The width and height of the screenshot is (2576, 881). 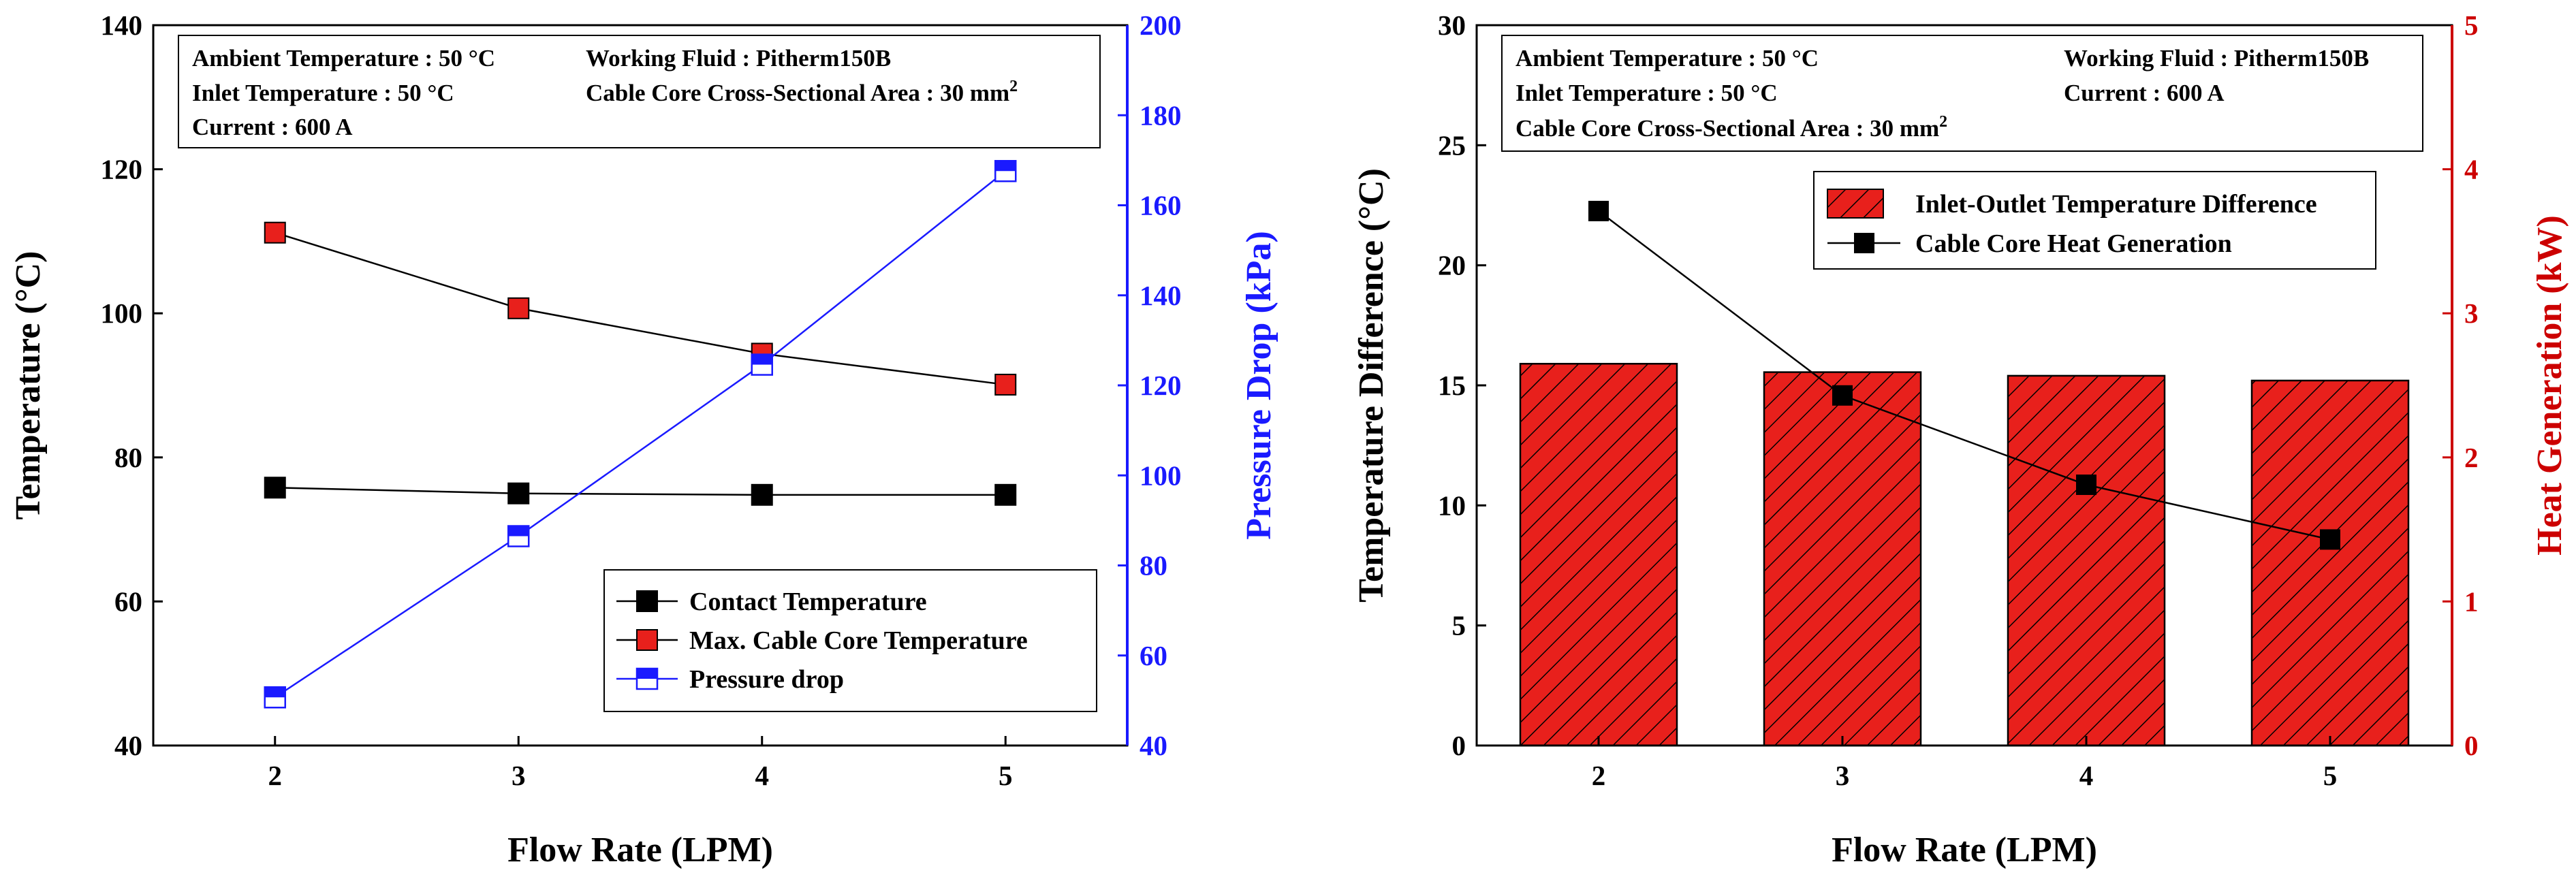 What do you see at coordinates (519, 776) in the screenshot?
I see `left-x-tick-label: 3` at bounding box center [519, 776].